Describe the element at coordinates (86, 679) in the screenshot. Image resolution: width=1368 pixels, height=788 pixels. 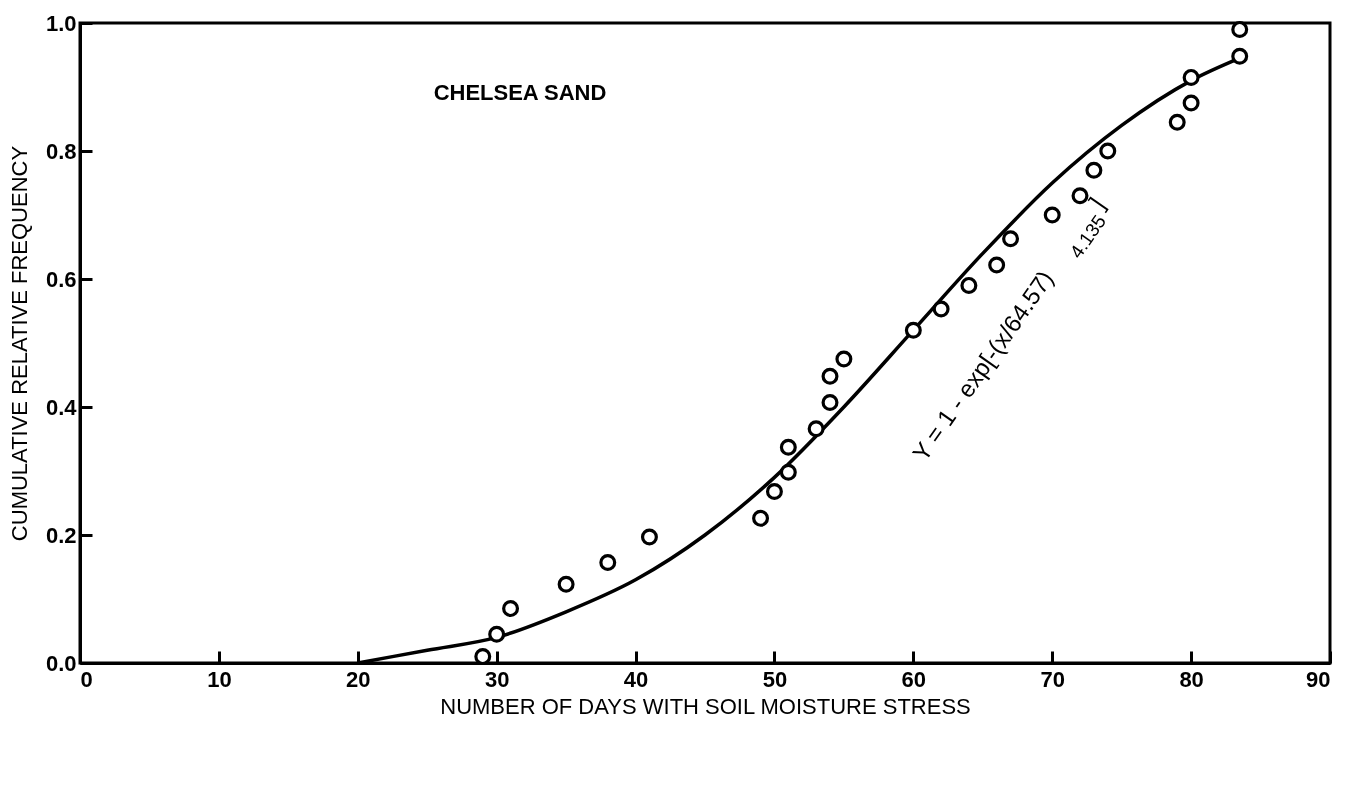
I see `x-tick-label: 0` at that location.